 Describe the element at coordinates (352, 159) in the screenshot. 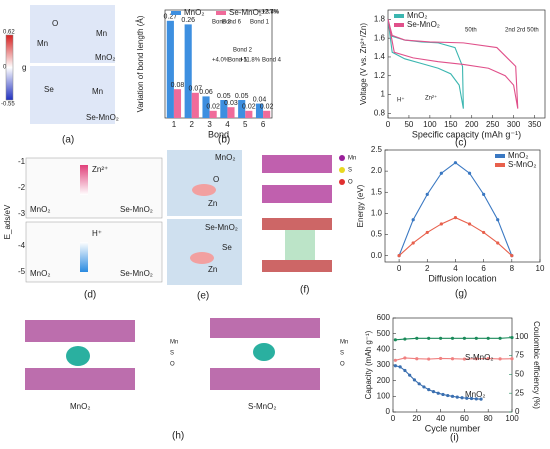

I see `legend-text: Mn` at that location.